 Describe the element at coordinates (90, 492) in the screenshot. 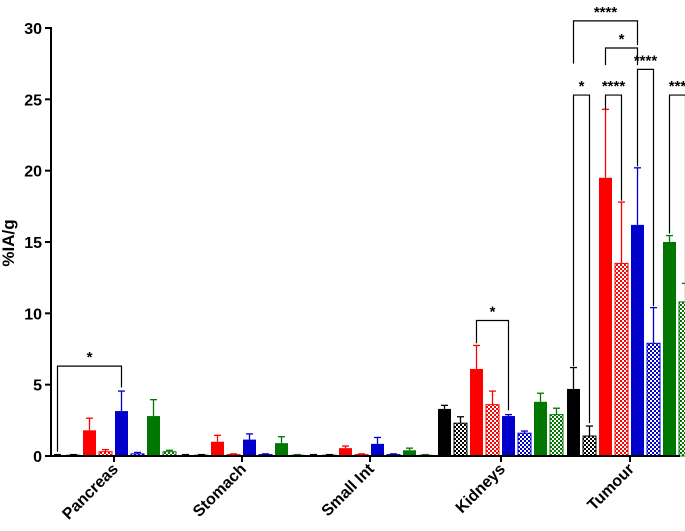

I see `x-tick-label-pancreas: Pancreas` at that location.